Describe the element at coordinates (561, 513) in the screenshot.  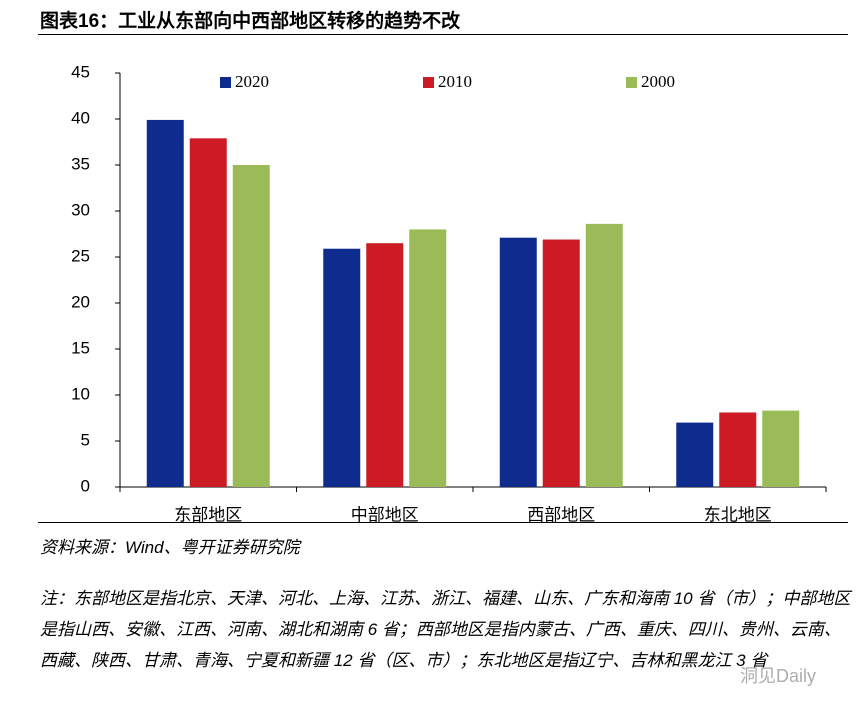
I see `x-tick-label: 西部地区` at that location.